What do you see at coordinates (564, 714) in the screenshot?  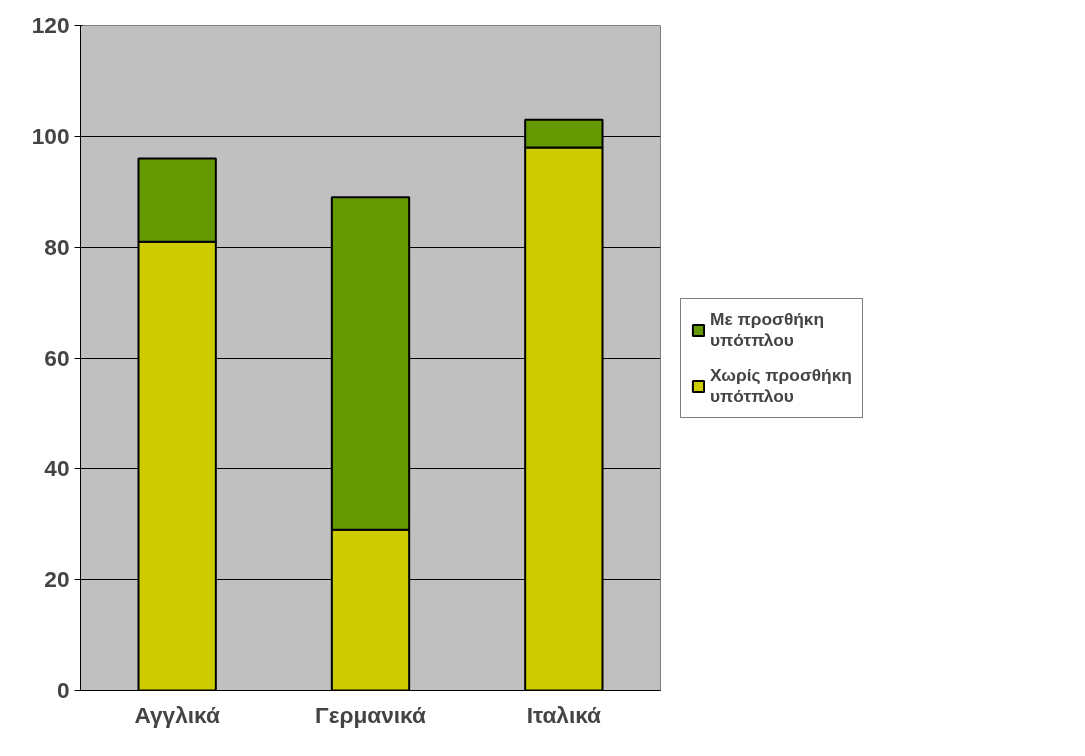 I see `x-tick-label: Ιταλικά` at bounding box center [564, 714].